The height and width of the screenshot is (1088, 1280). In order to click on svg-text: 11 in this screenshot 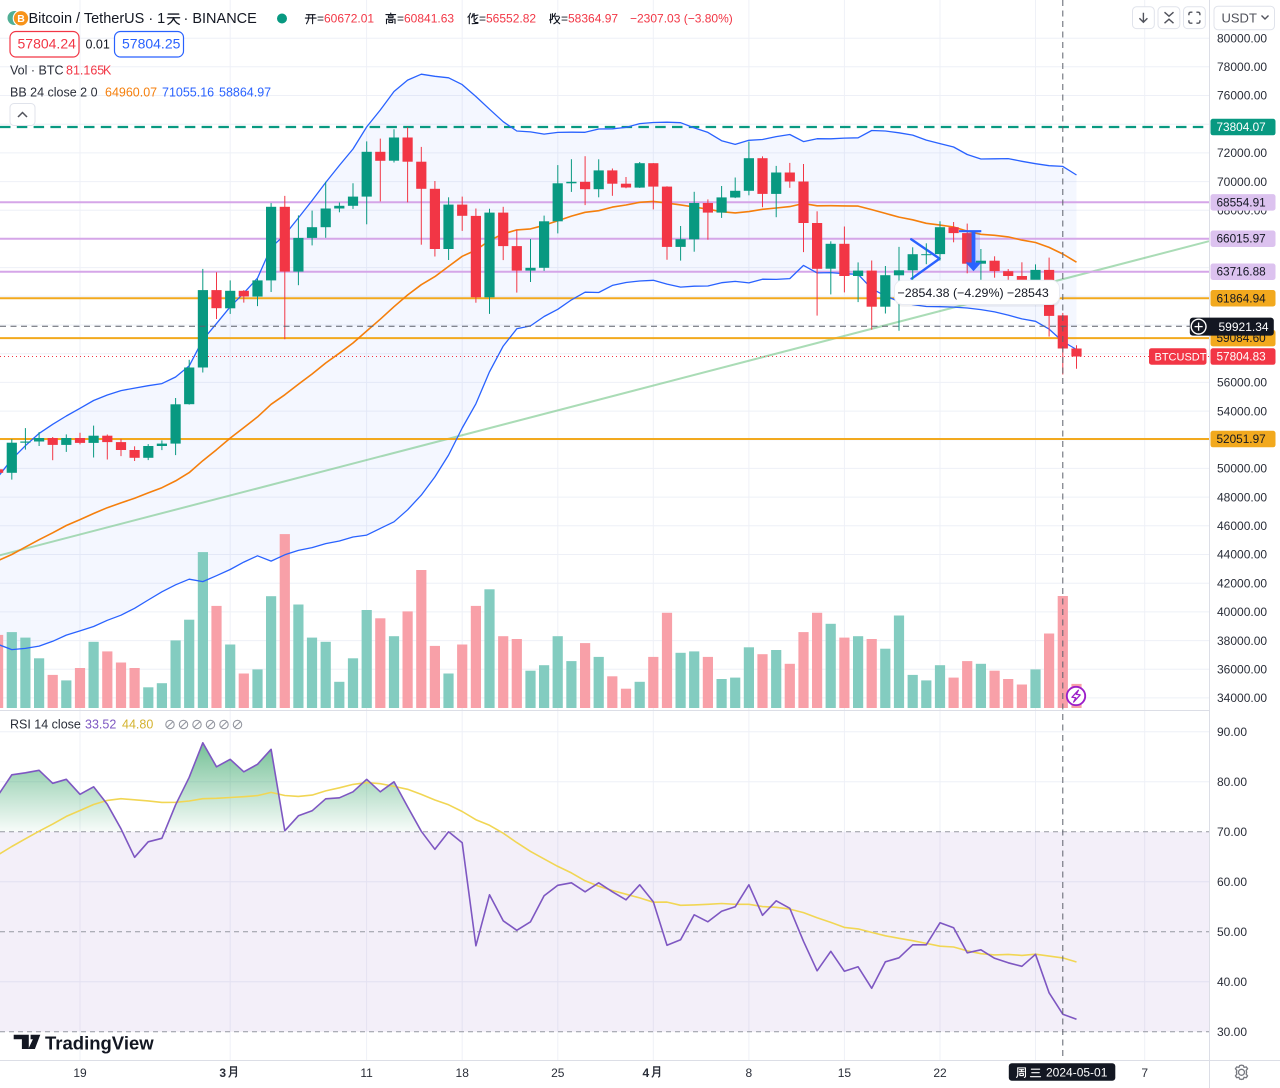, I will do `click(366, 1073)`.